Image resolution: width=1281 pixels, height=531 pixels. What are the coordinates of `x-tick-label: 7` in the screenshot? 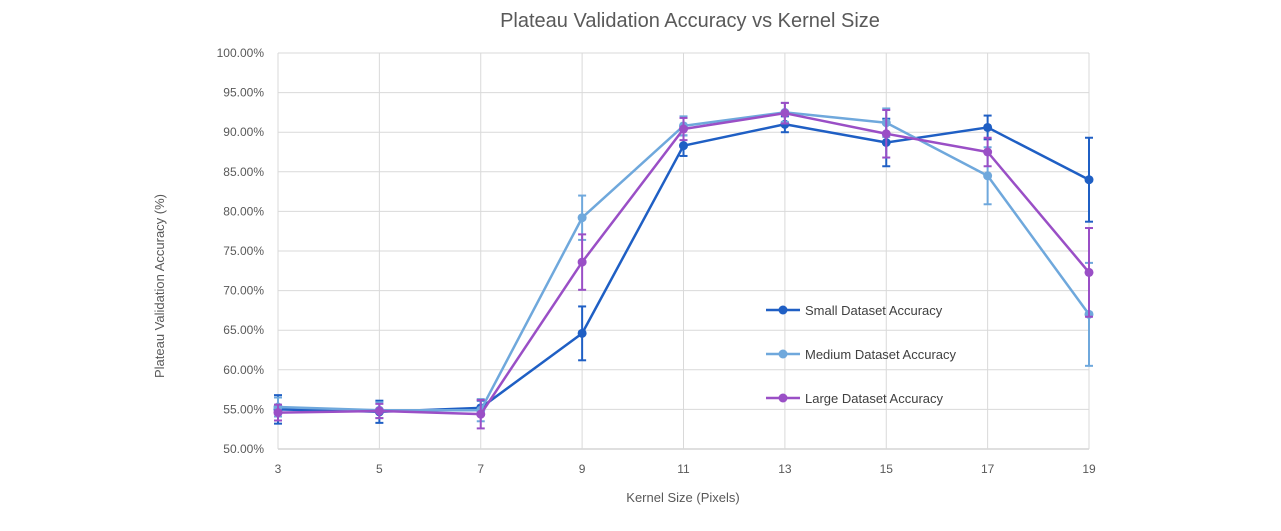 It's located at (480, 469).